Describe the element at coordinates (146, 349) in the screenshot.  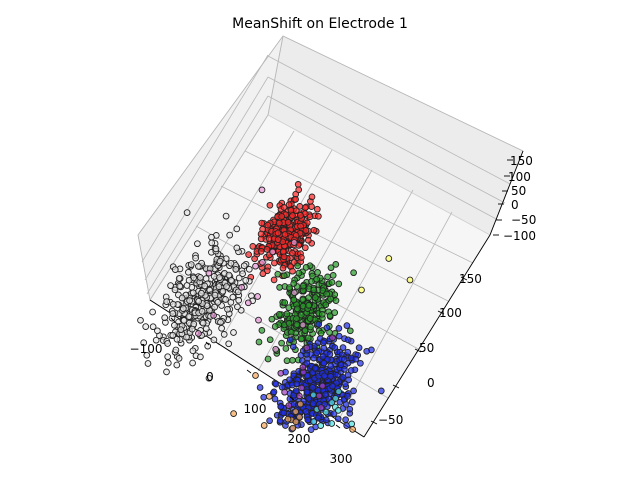
I see `x-tick-label: −100` at that location.